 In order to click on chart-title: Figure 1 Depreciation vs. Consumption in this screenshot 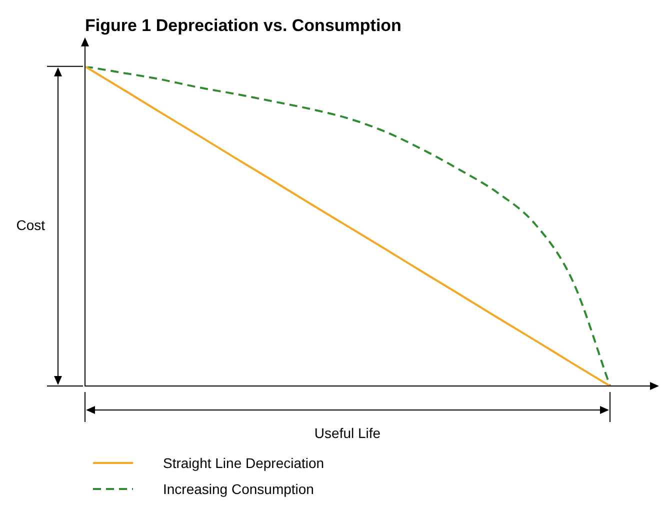, I will do `click(243, 25)`.